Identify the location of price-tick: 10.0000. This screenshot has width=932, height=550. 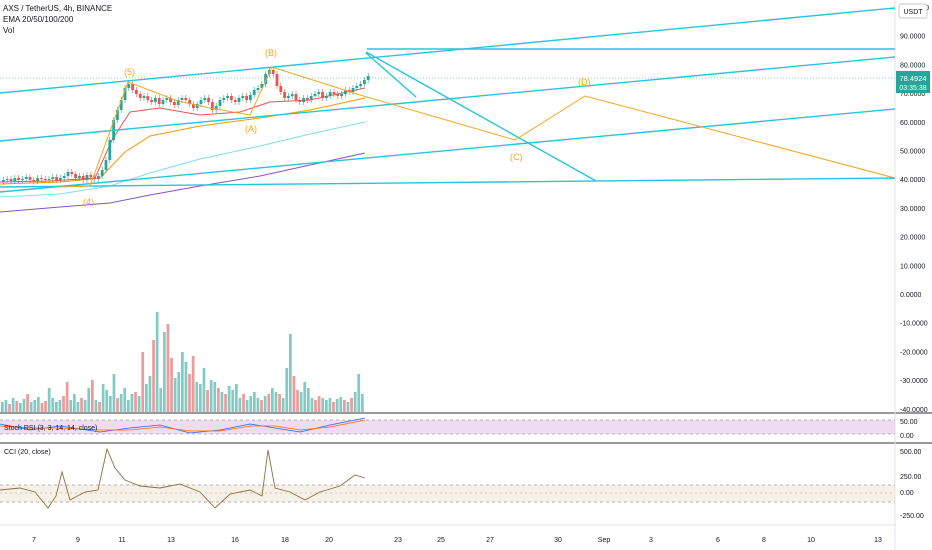
(912, 266).